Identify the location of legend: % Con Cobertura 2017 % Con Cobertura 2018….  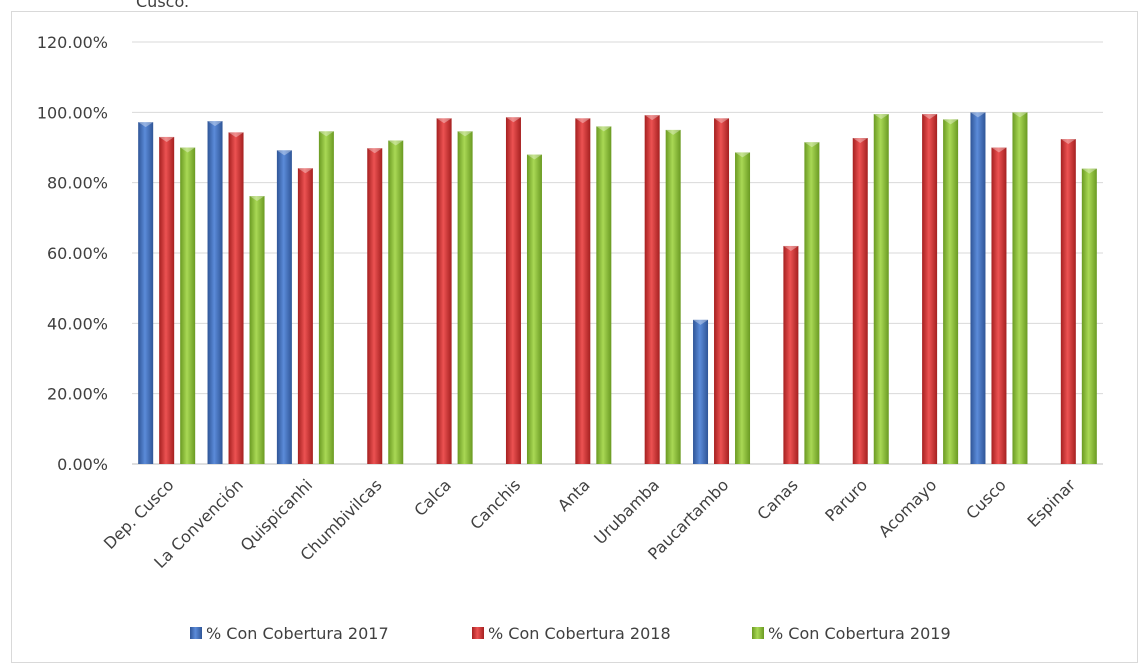
(570, 633).